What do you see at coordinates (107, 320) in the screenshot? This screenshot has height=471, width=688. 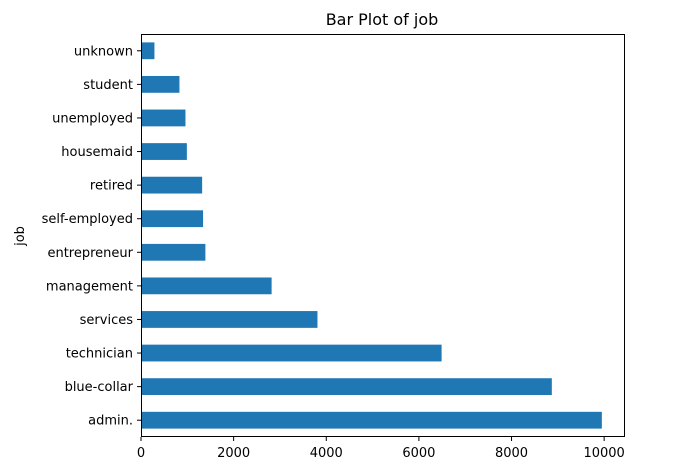 I see `y-tick-label: services` at bounding box center [107, 320].